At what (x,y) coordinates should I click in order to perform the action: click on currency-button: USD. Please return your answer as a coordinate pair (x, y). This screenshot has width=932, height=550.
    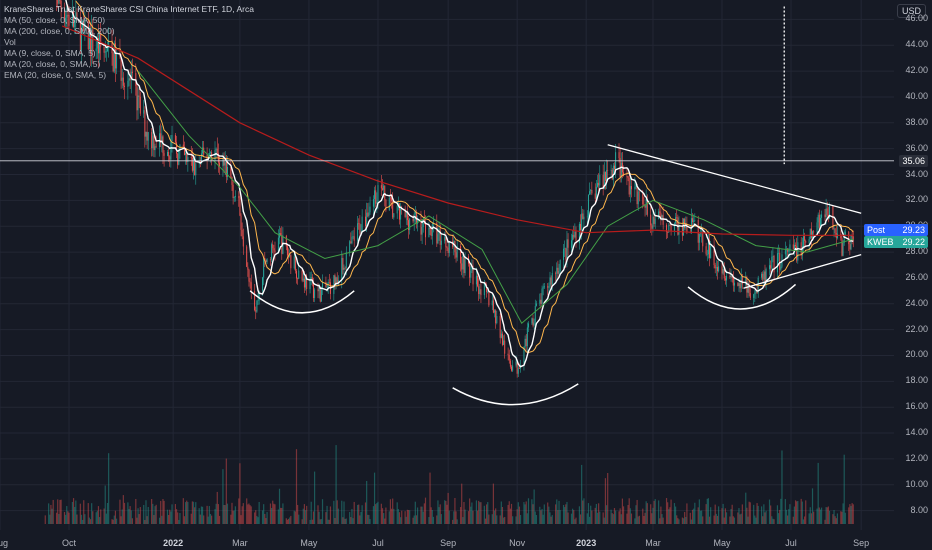
    Looking at the image, I should click on (911, 11).